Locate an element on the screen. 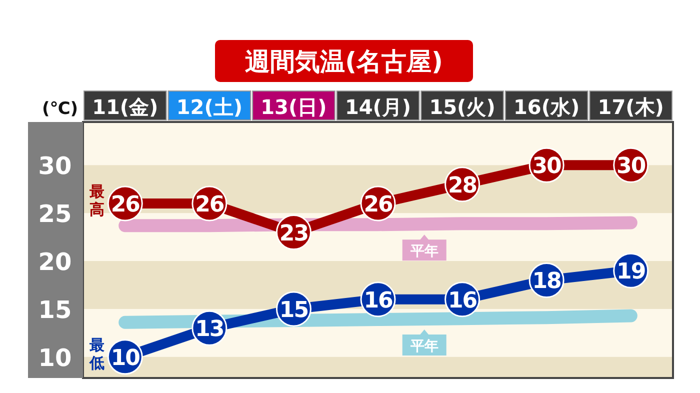 The height and width of the screenshot is (393, 700). x-tick-label: 17(木) is located at coordinates (631, 107).